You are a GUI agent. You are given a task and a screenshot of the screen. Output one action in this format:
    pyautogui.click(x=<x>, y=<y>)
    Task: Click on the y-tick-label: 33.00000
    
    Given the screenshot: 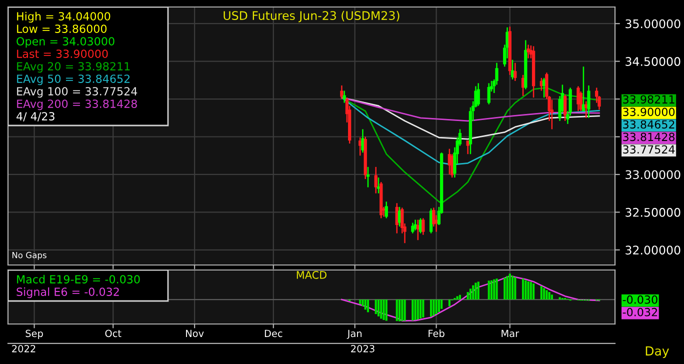 What is the action you would take?
    pyautogui.click(x=653, y=175)
    